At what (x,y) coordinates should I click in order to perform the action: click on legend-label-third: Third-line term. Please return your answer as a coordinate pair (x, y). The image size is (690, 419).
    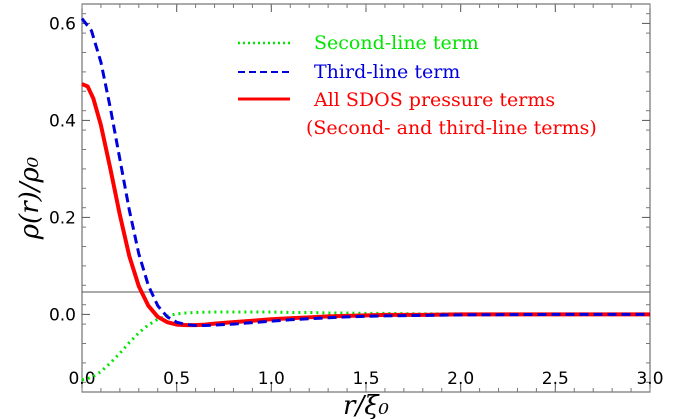
    Looking at the image, I should click on (387, 72).